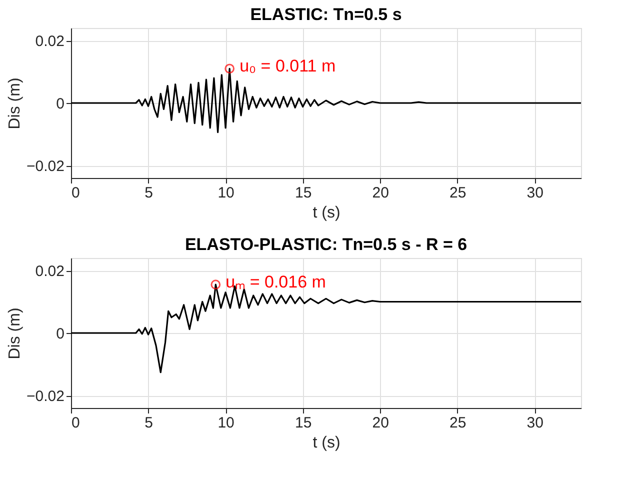 The height and width of the screenshot is (492, 618). What do you see at coordinates (326, 14) in the screenshot?
I see `chart-title: ELASTIC: Tn=0.5 s` at bounding box center [326, 14].